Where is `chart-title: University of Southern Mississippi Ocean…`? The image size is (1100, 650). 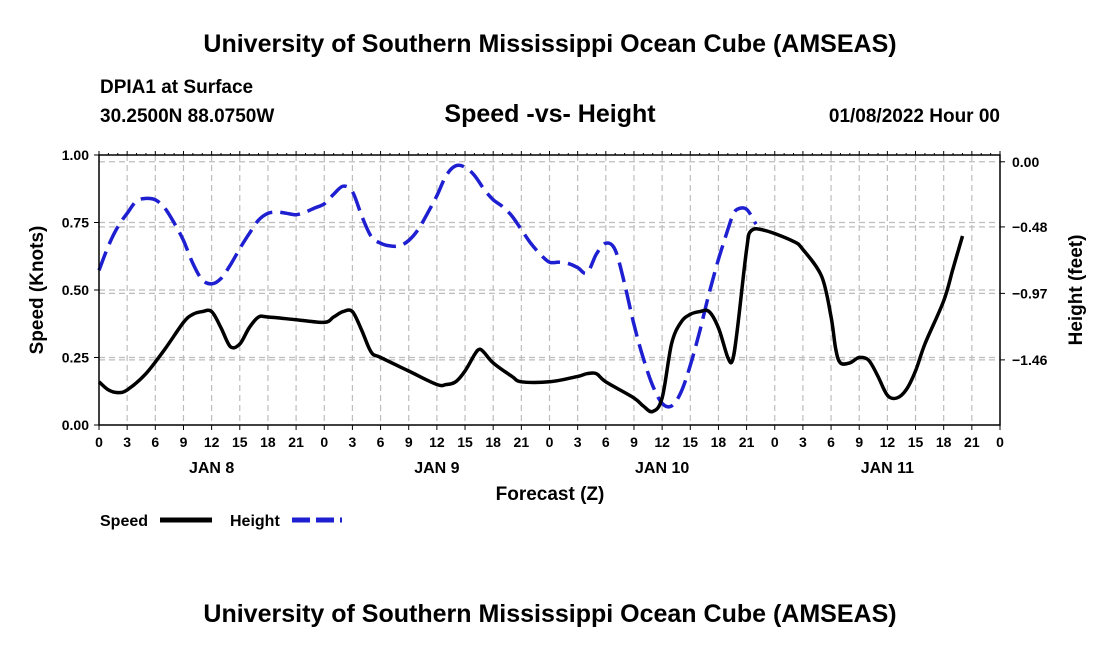
chart-title: University of Southern Mississippi Ocean… is located at coordinates (550, 44).